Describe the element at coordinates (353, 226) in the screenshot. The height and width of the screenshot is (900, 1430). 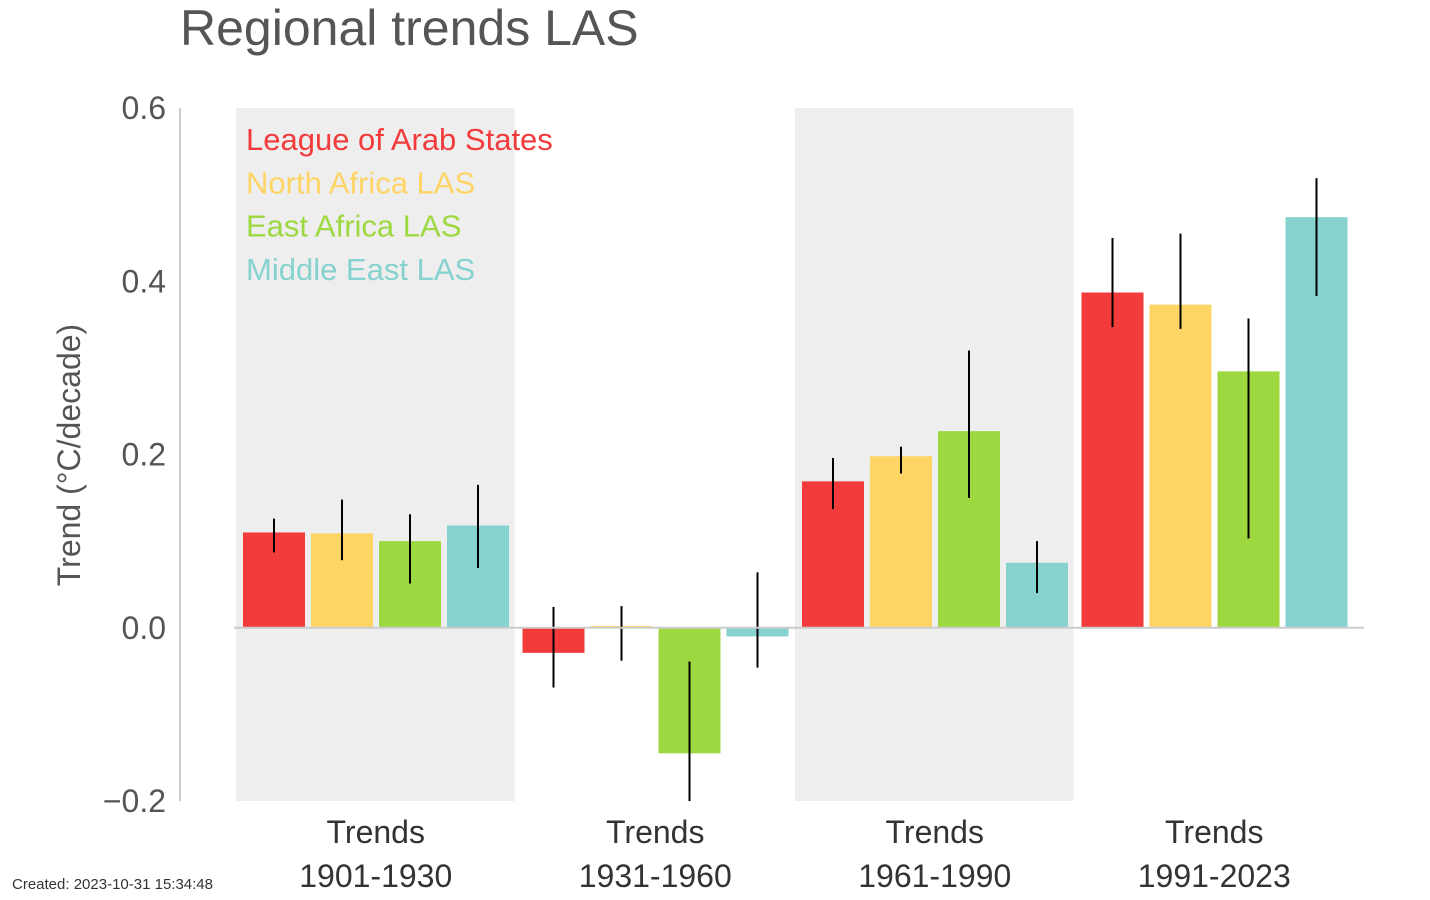
I see `legend-entry: East Africa LAS` at that location.